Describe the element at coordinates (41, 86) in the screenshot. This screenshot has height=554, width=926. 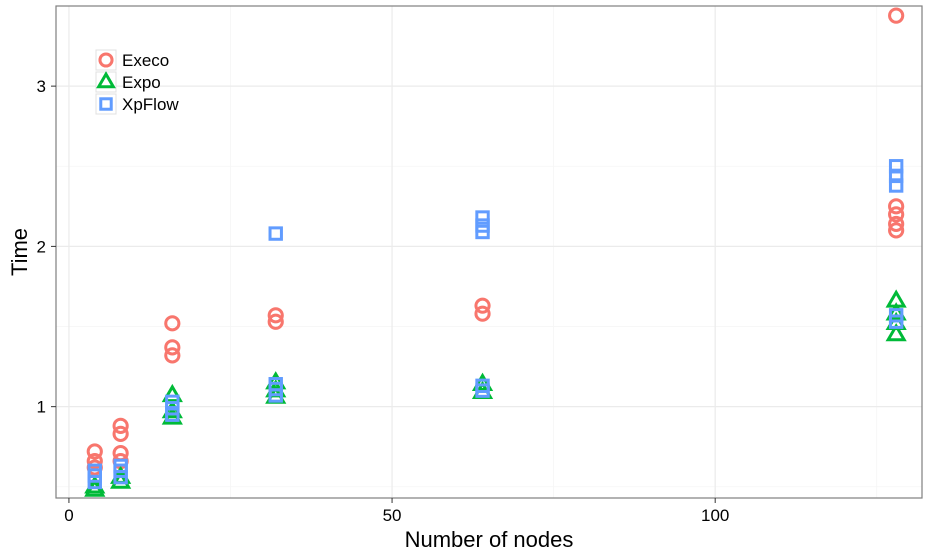
I see `y-tick-label: 3` at that location.